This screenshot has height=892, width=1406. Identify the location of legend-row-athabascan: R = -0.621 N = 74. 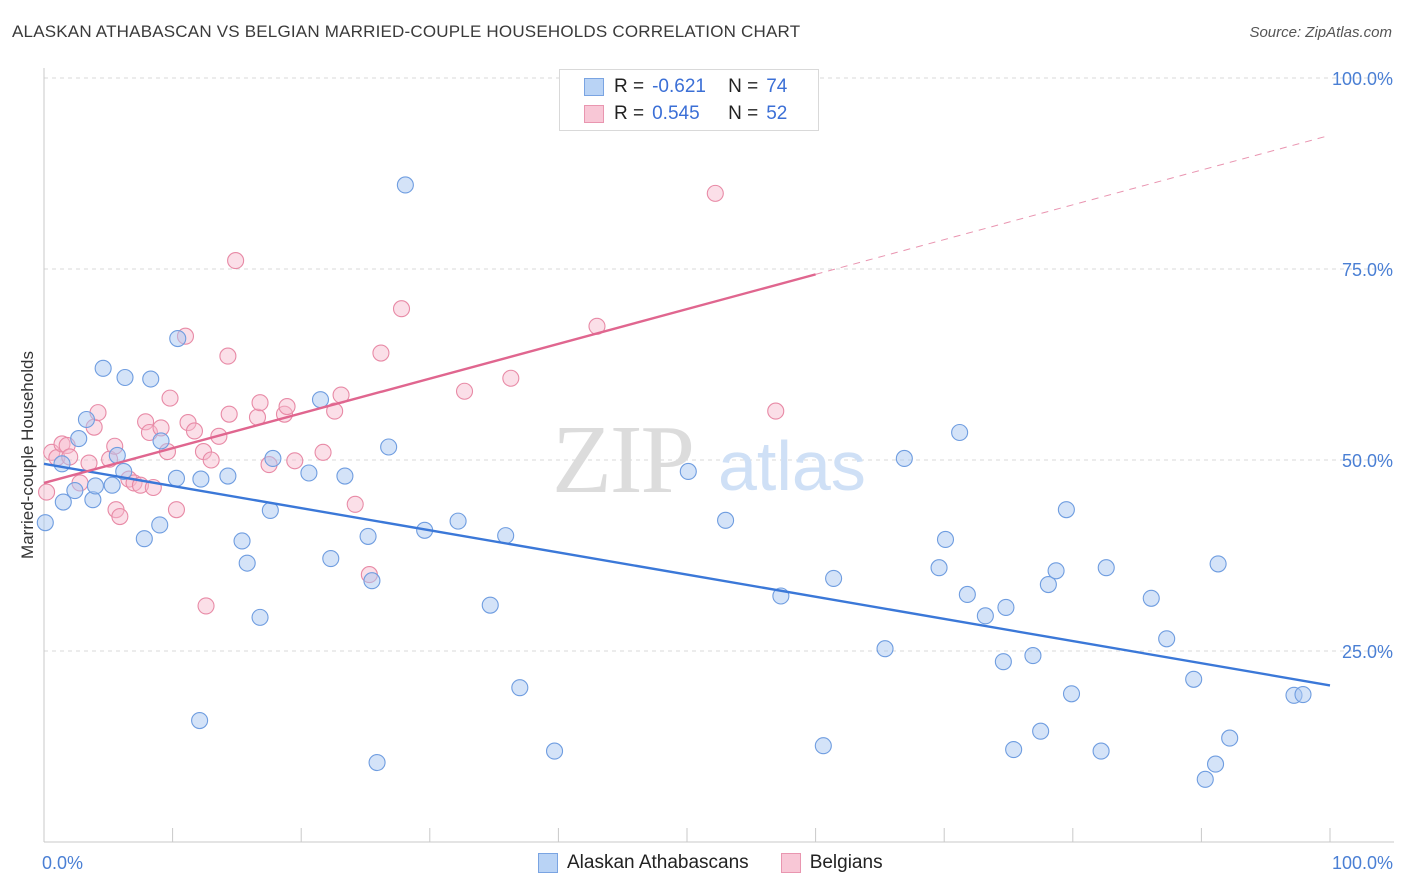
(685, 87).